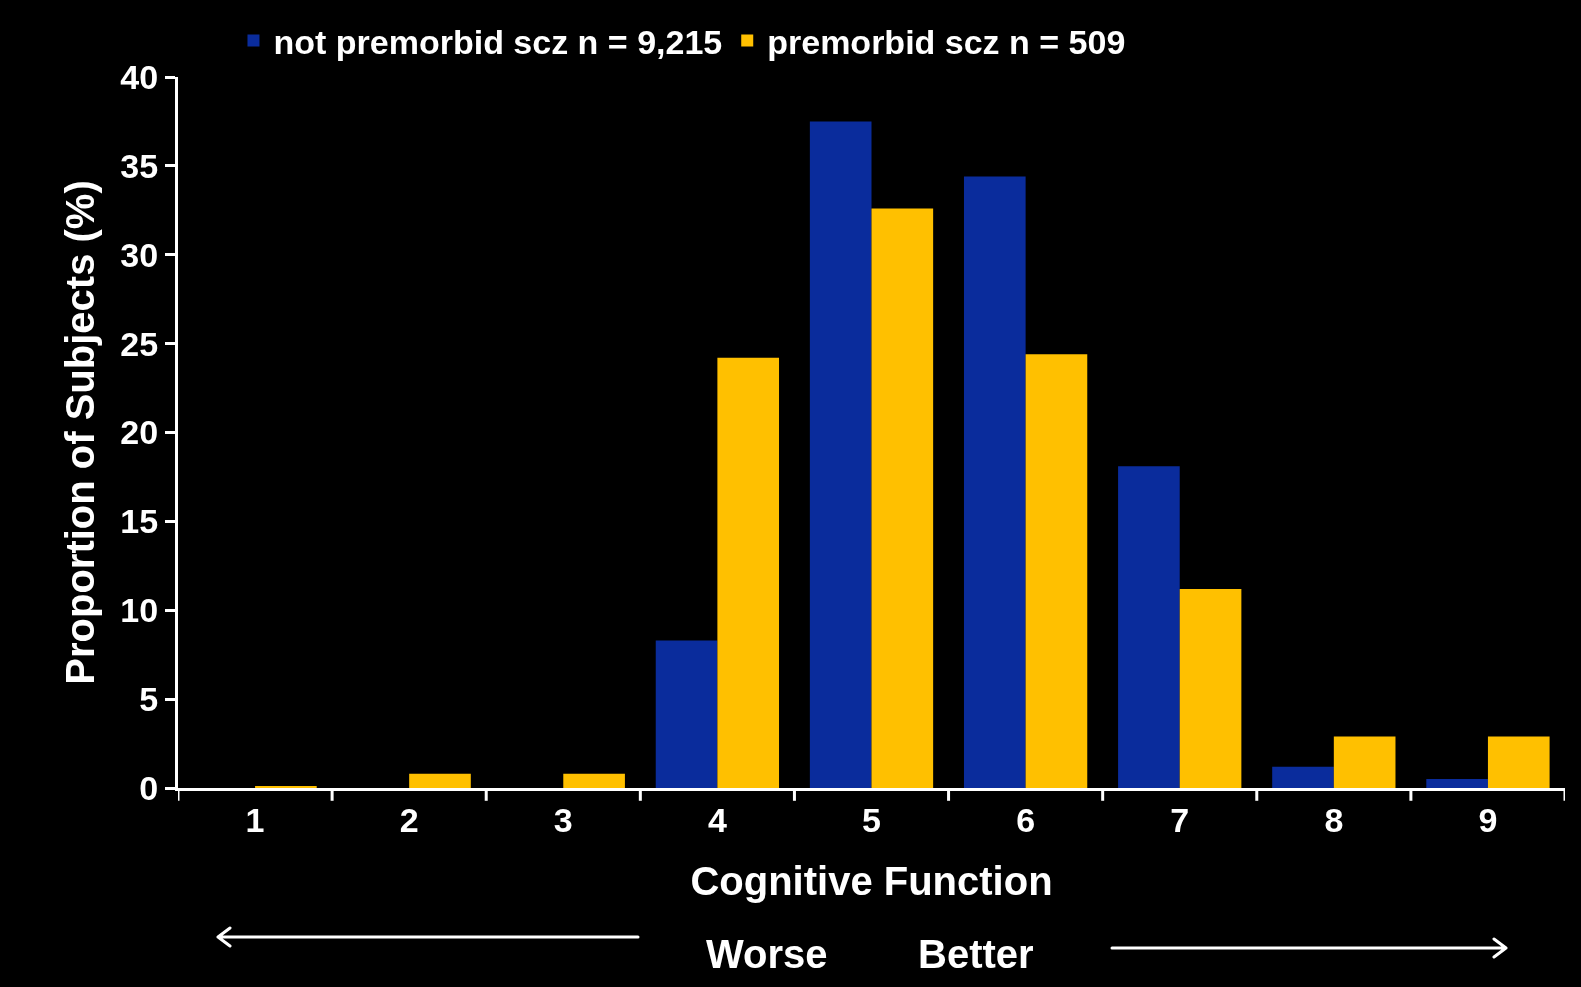 This screenshot has width=1581, height=987. Describe the element at coordinates (139, 76) in the screenshot. I see `y-tick-label: 40` at that location.